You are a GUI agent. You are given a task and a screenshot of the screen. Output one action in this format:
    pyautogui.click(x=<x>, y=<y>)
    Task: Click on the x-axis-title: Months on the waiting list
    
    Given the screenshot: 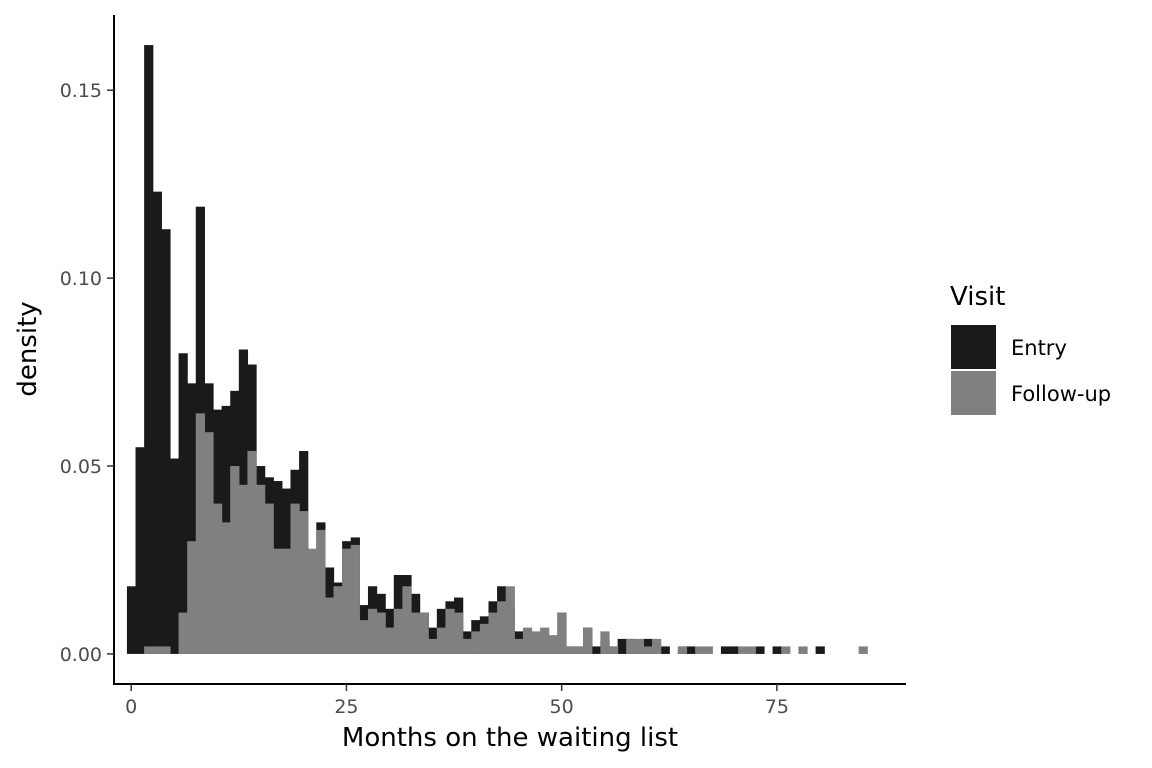 What is the action you would take?
    pyautogui.click(x=510, y=738)
    